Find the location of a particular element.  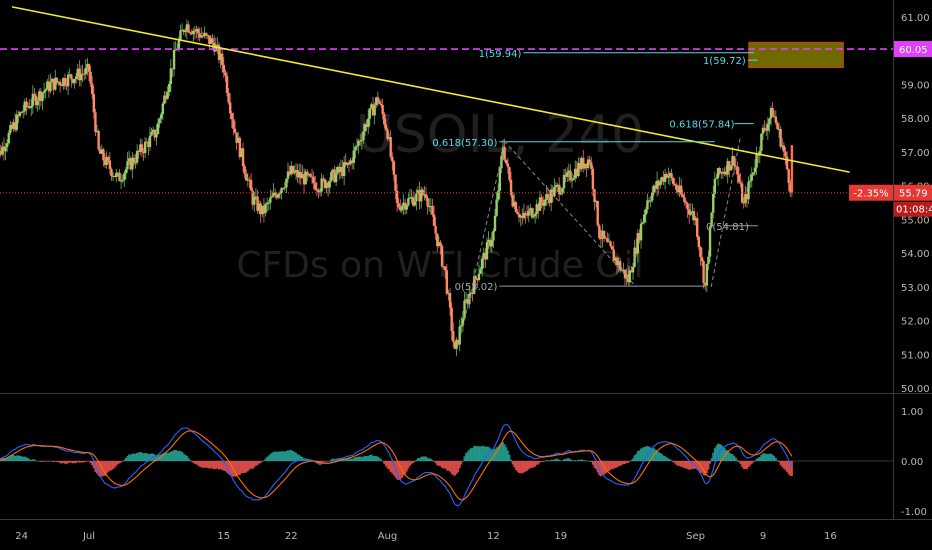

time-tick-label: Sep is located at coordinates (695, 536).